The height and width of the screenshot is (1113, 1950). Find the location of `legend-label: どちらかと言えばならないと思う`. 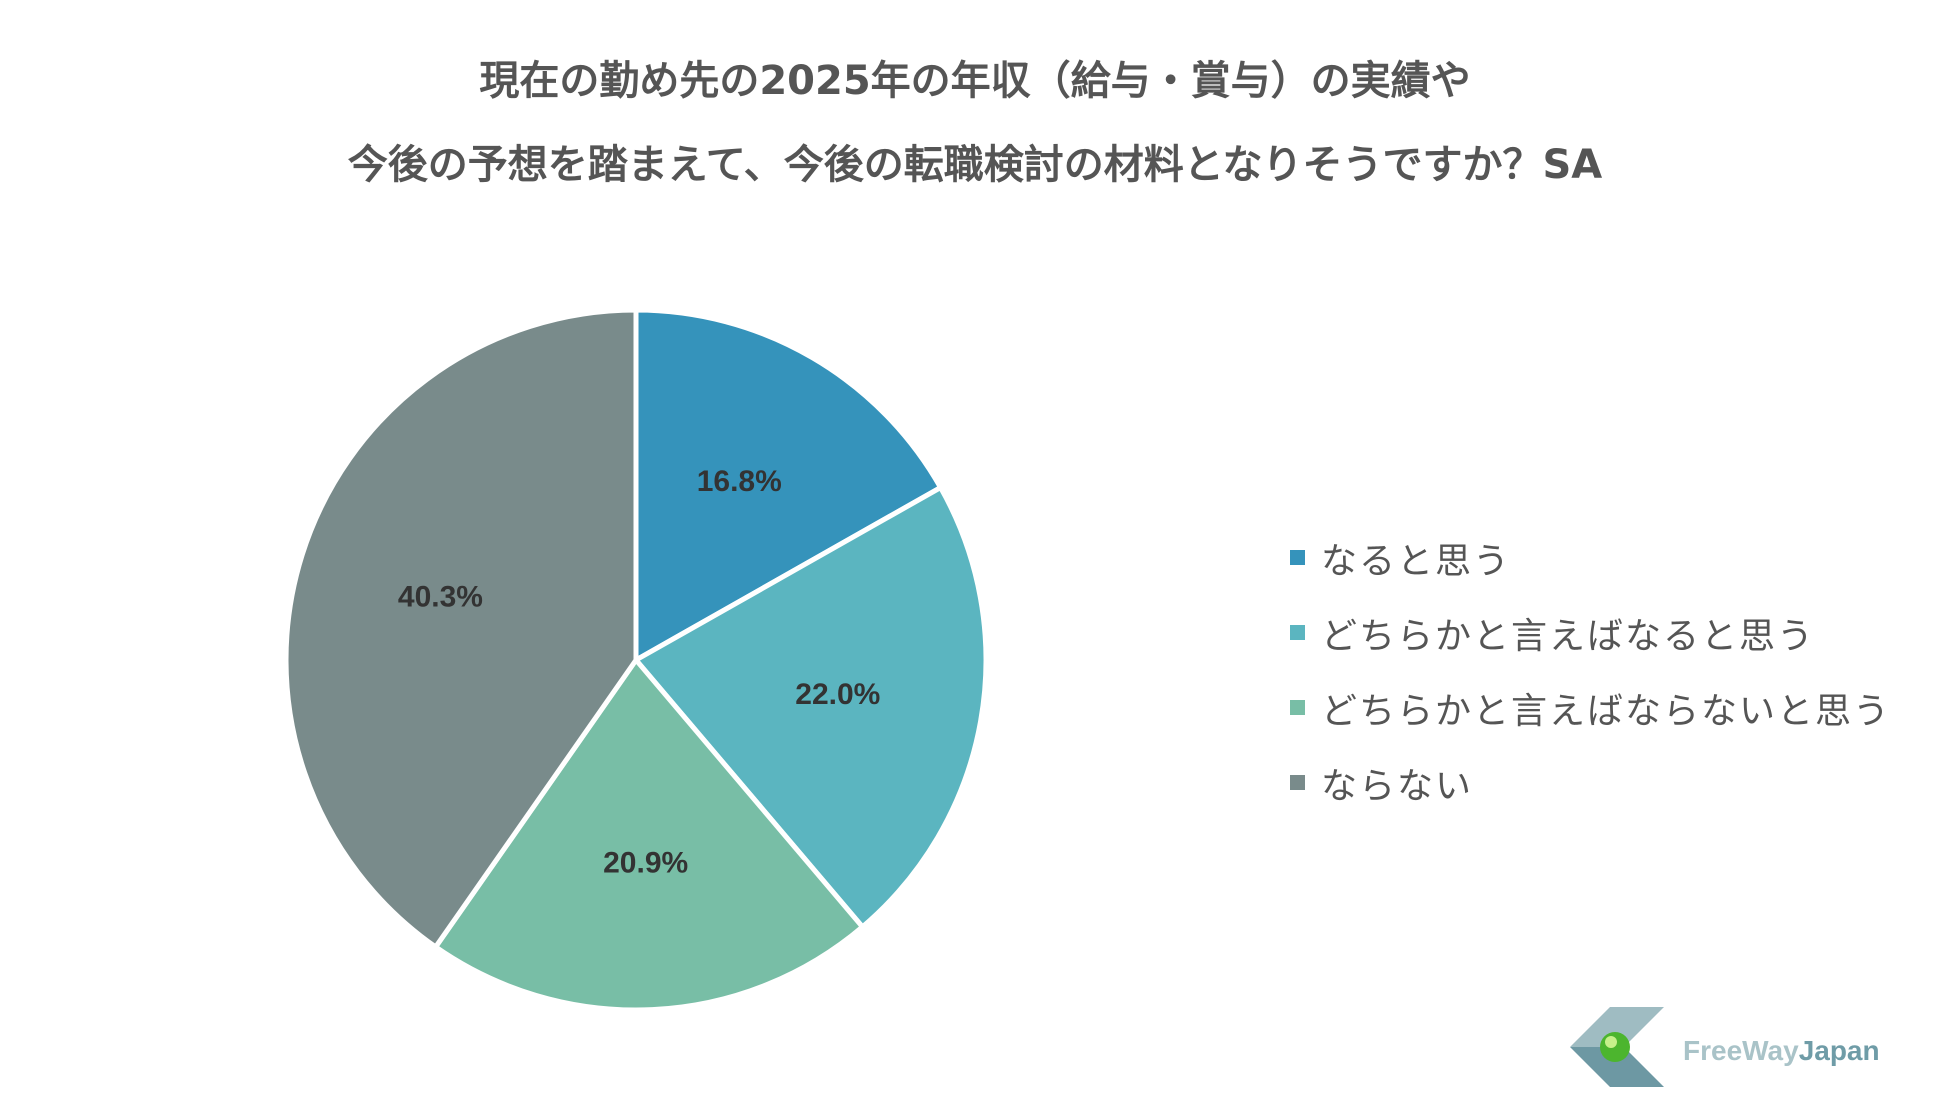

legend-label: どちらかと言えばならないと思う is located at coordinates (1606, 711).